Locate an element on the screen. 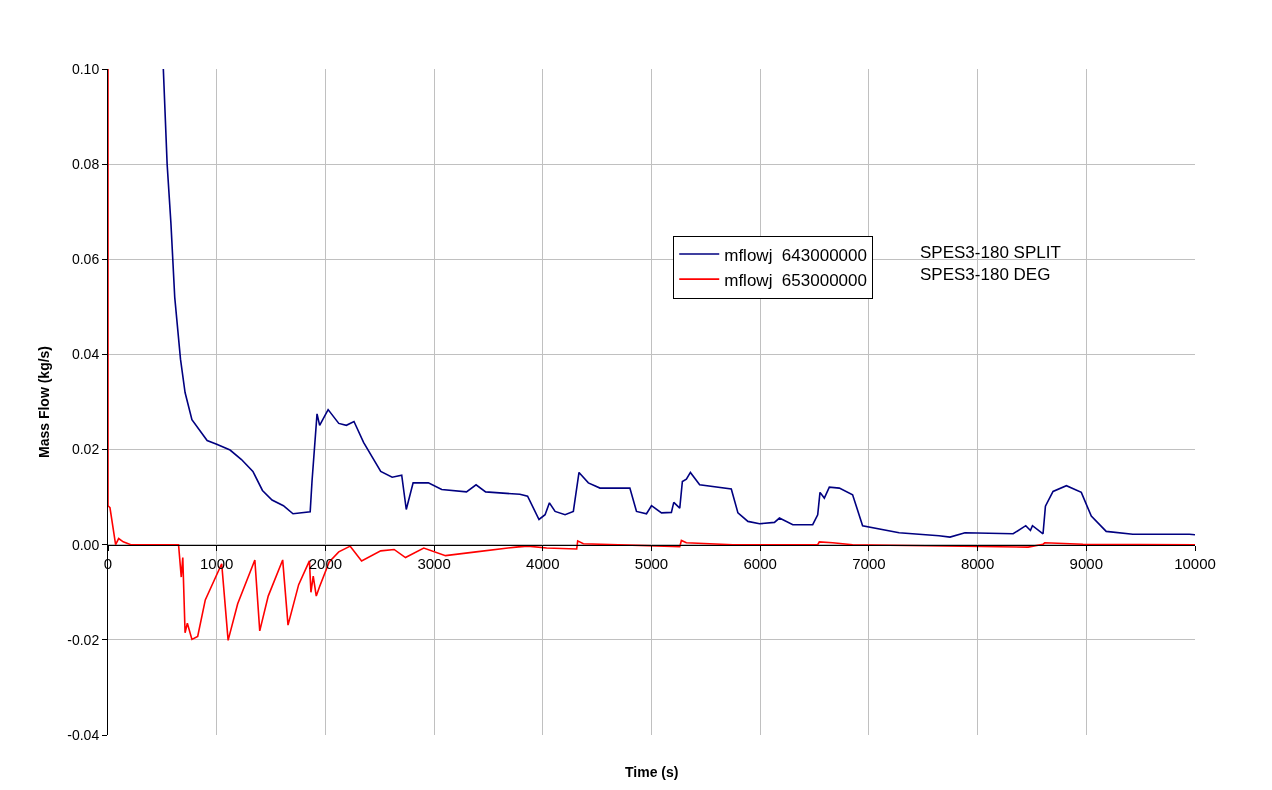 This screenshot has width=1272, height=790. y-tick-label: 0.10 is located at coordinates (85, 68).